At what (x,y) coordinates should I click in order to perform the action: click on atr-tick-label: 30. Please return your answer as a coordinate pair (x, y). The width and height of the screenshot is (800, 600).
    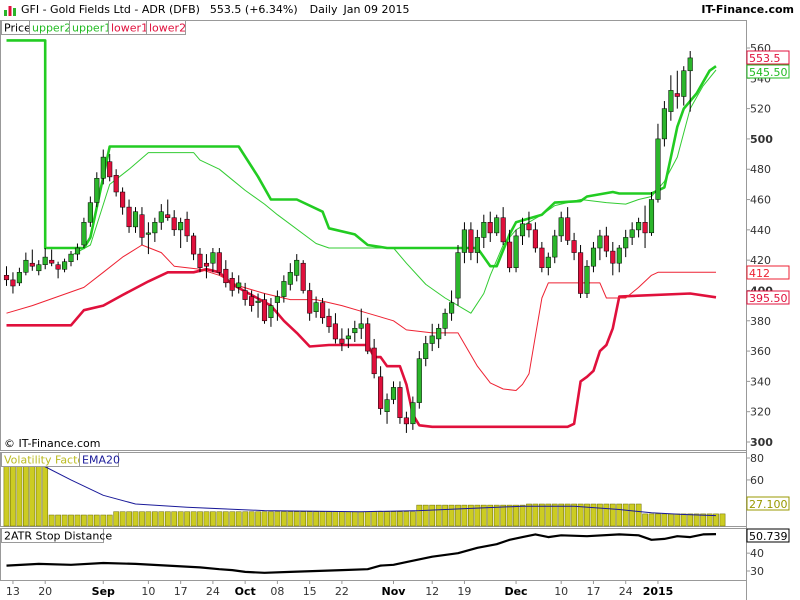
    Looking at the image, I should click on (757, 571).